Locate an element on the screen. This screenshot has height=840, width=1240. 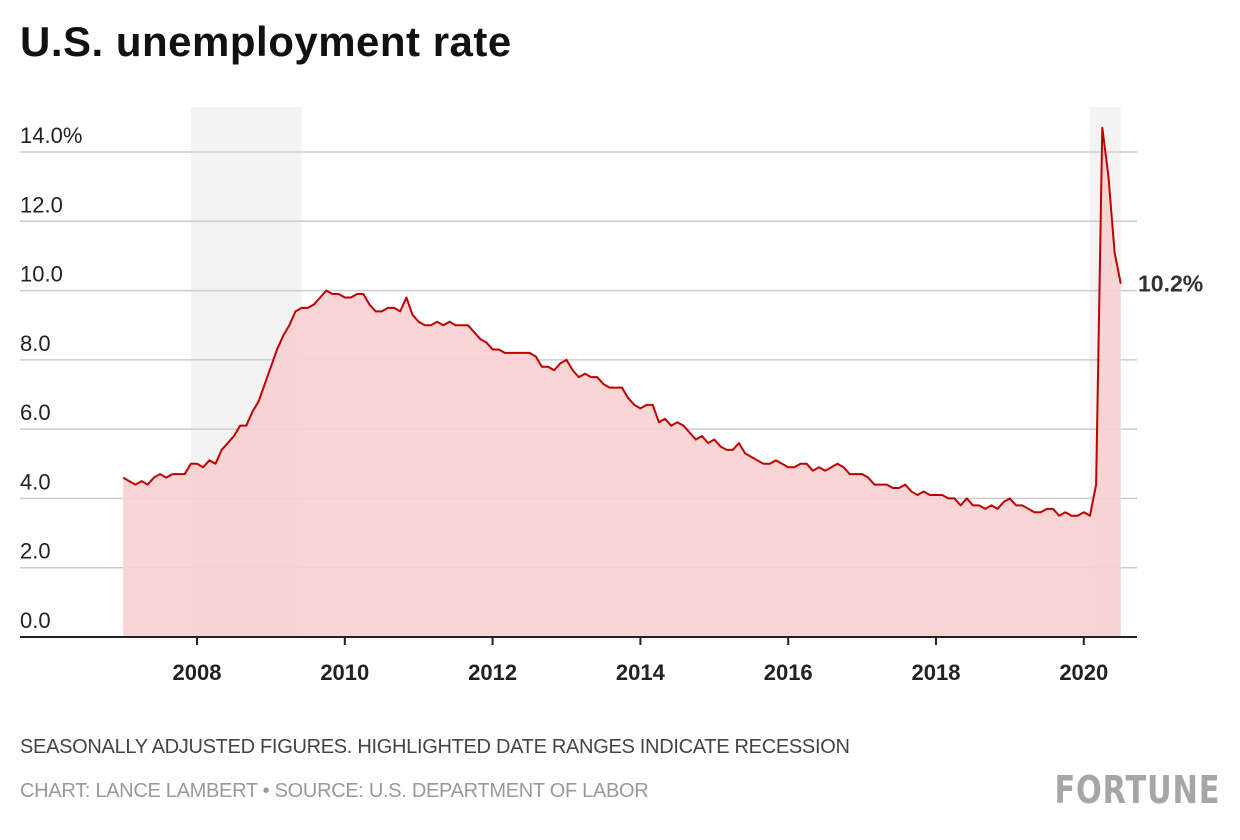
fortune-logo: FORTUNE is located at coordinates (1137, 790).